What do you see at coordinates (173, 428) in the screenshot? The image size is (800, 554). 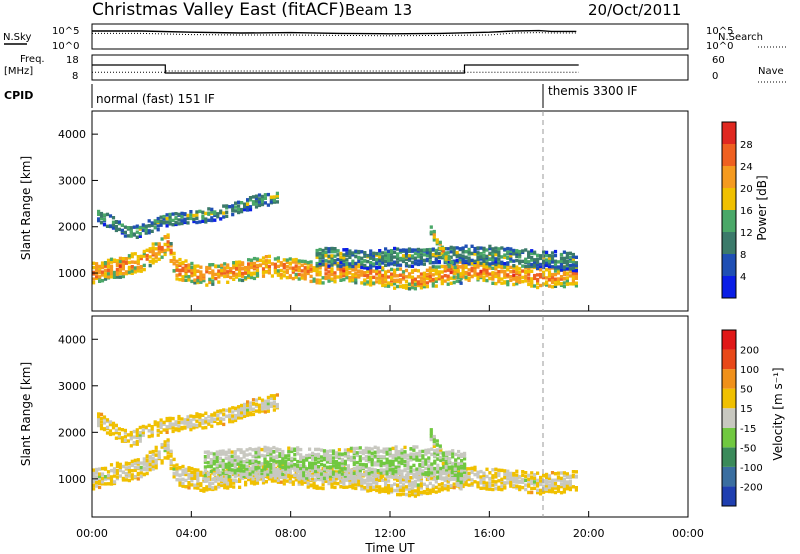 I see `velocity-cell-3-2007` at bounding box center [173, 428].